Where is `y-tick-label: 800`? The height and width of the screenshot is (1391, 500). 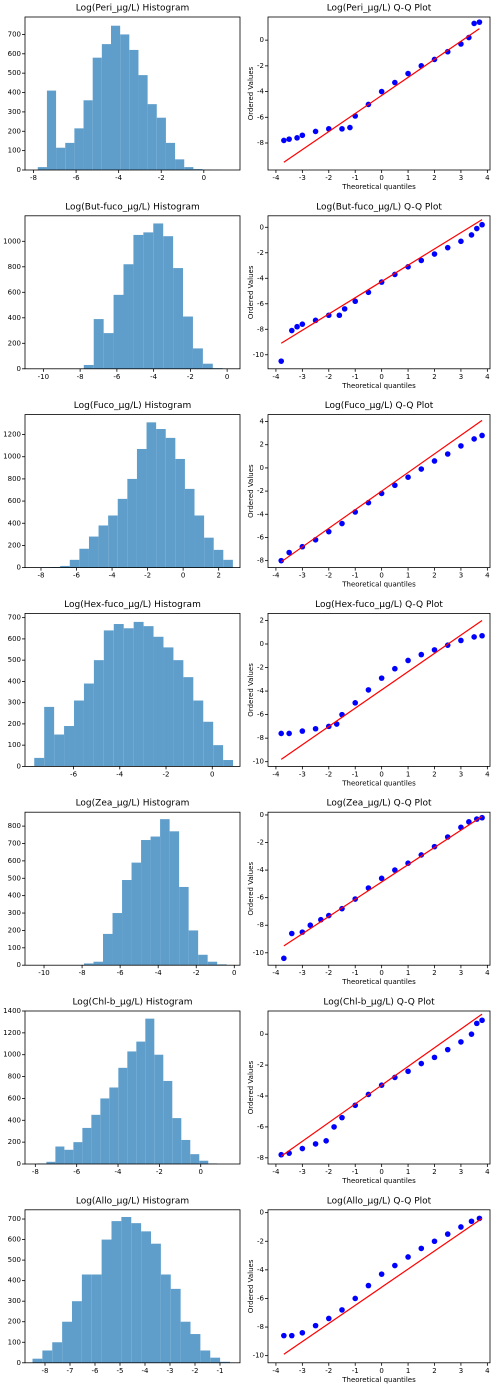
y-tick-label: 800 is located at coordinates (14, 267).